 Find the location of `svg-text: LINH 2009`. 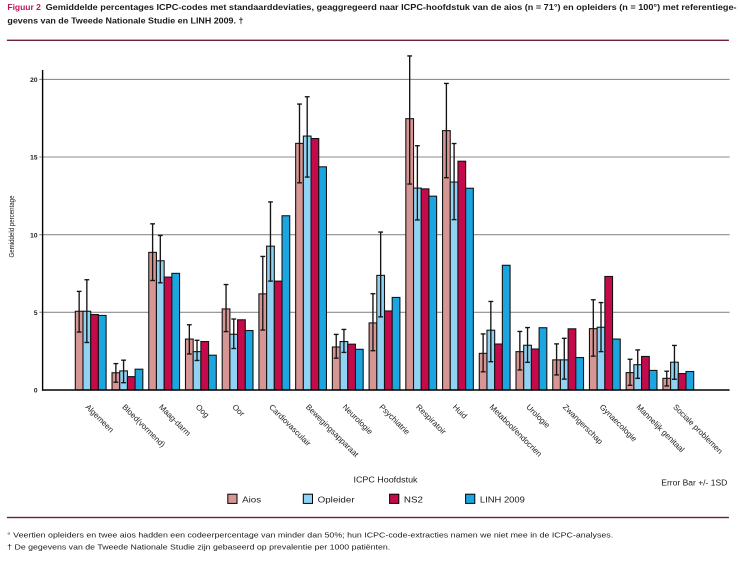

svg-text: LINH 2009 is located at coordinates (503, 499).